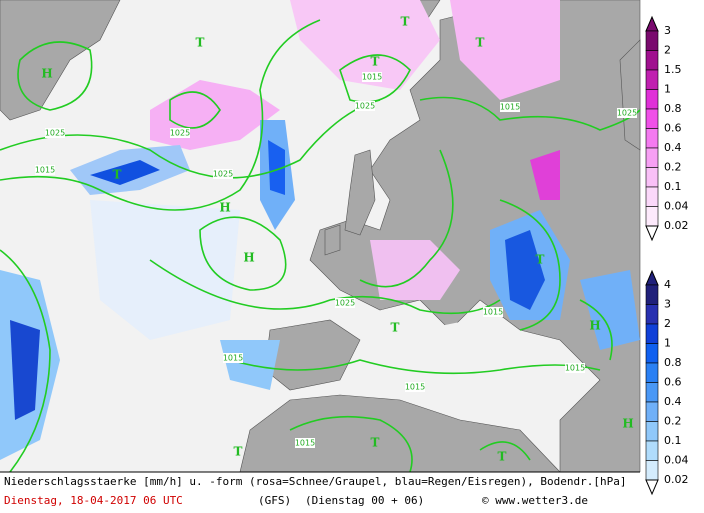 This screenshot has width=704, height=513. I want to click on footer-bg, so click(352, 492).